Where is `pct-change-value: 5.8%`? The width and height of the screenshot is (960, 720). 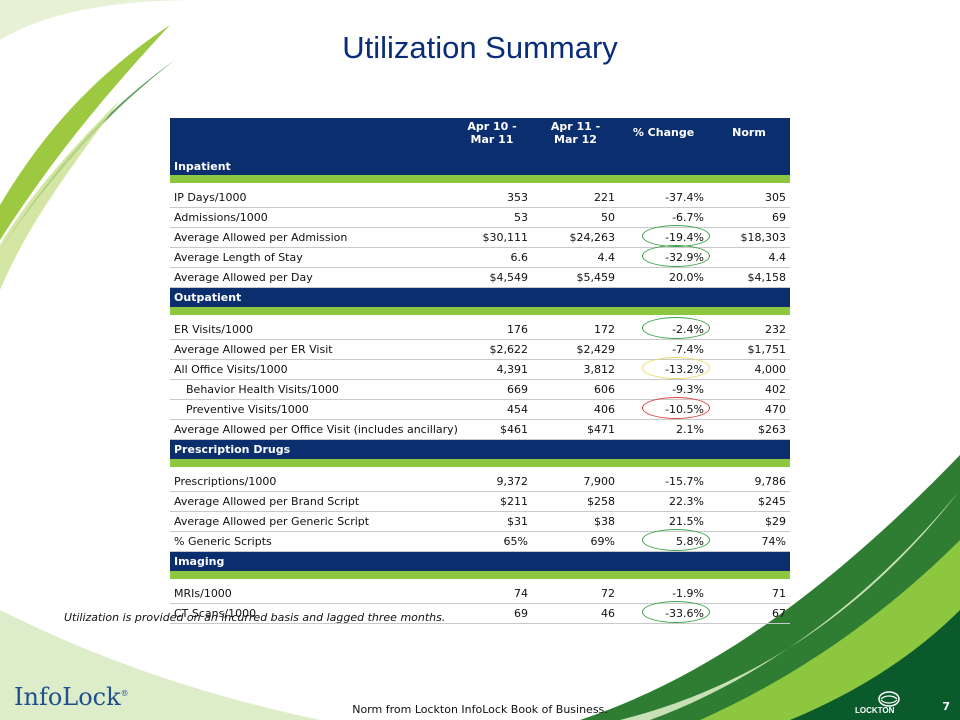 pct-change-value: 5.8% is located at coordinates (664, 540).